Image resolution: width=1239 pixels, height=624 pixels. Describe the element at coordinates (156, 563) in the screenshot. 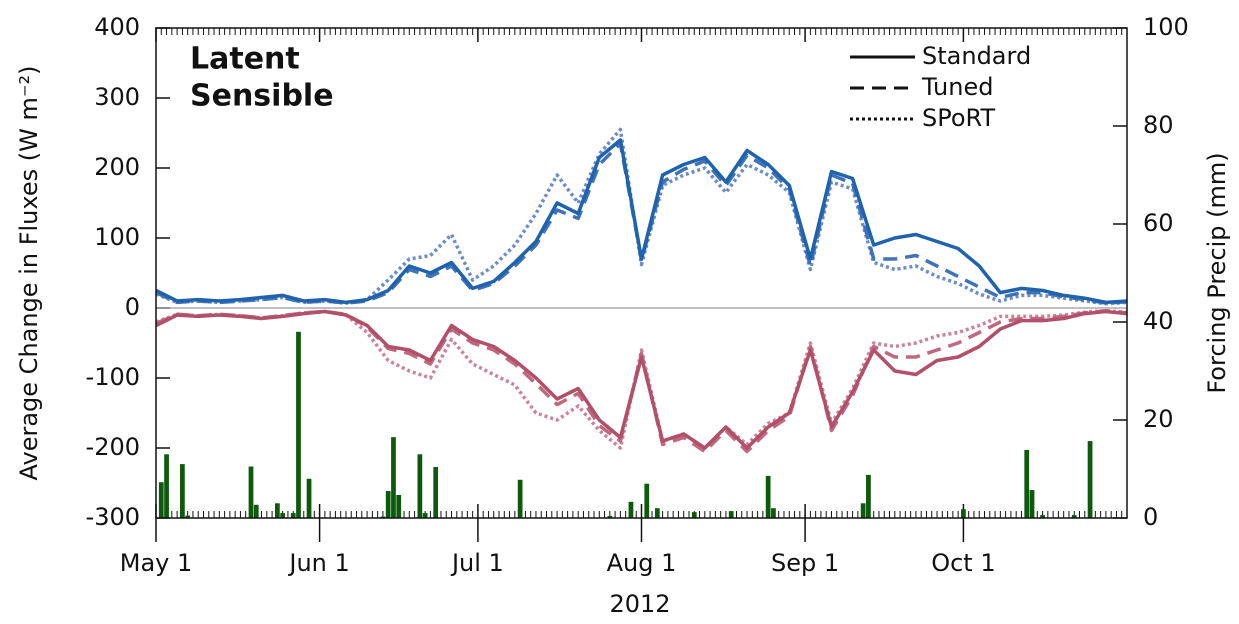

I see `x-tick-label: May 1` at that location.